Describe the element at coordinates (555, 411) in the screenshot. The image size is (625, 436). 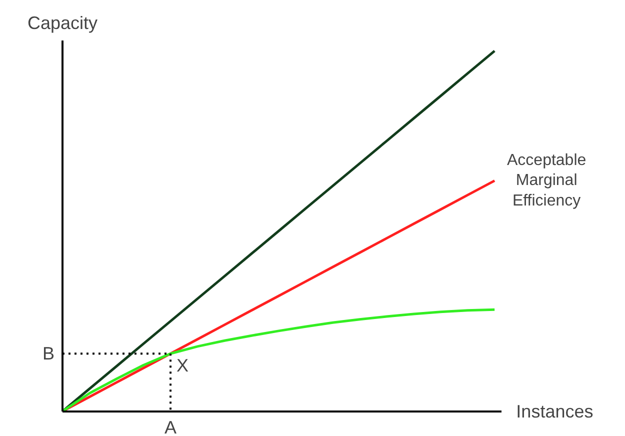
I see `x-axis-title: Instances` at that location.